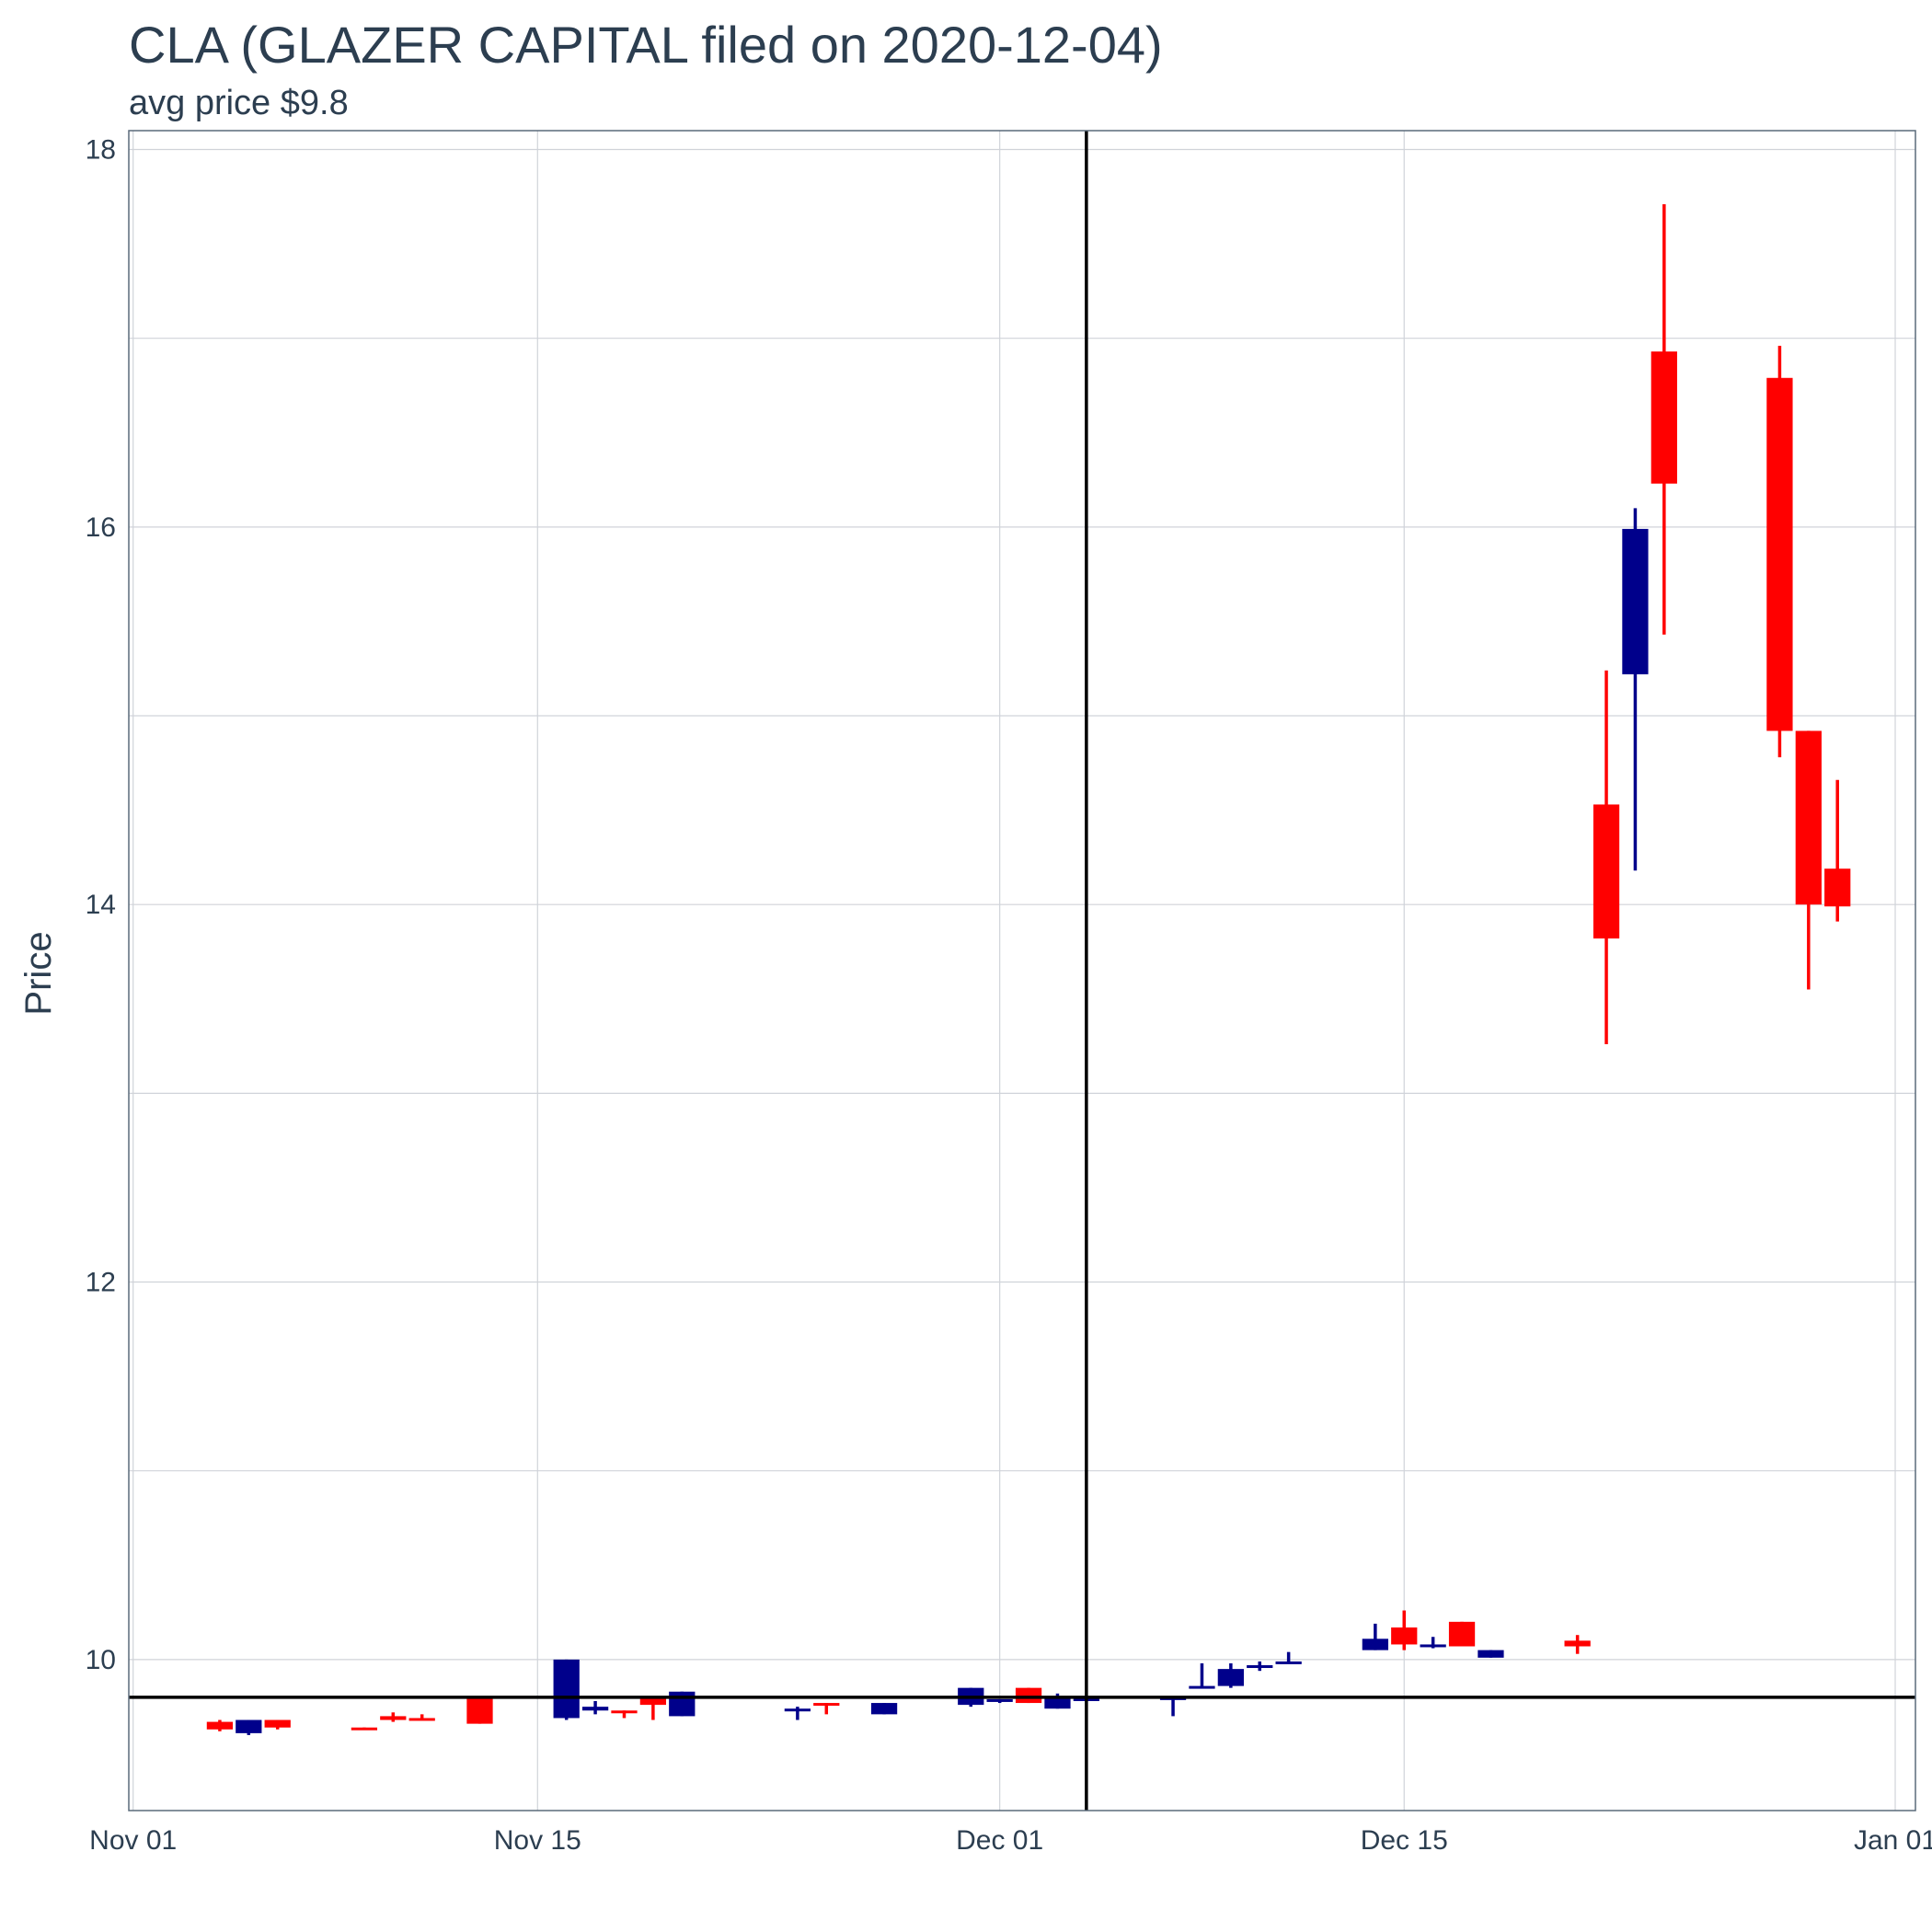 This screenshot has height=1932, width=1932. Describe the element at coordinates (239, 103) in the screenshot. I see `chart-subtitle: avg price $9.8` at that location.